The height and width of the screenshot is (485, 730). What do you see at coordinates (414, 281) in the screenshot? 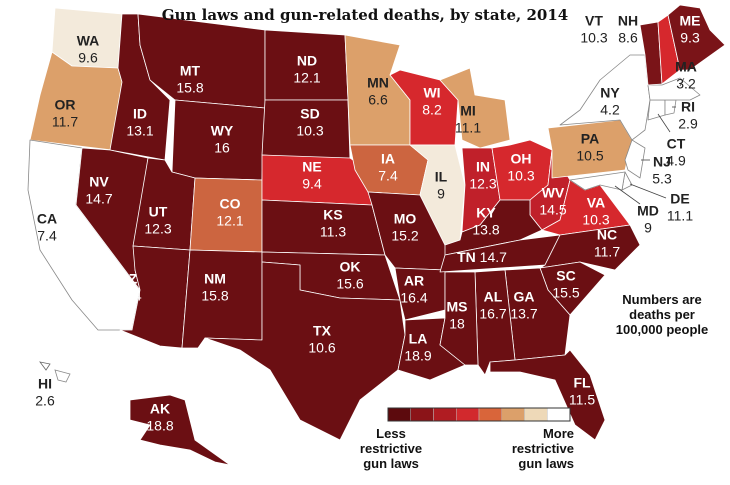
I see `state-name: AR` at bounding box center [414, 281].